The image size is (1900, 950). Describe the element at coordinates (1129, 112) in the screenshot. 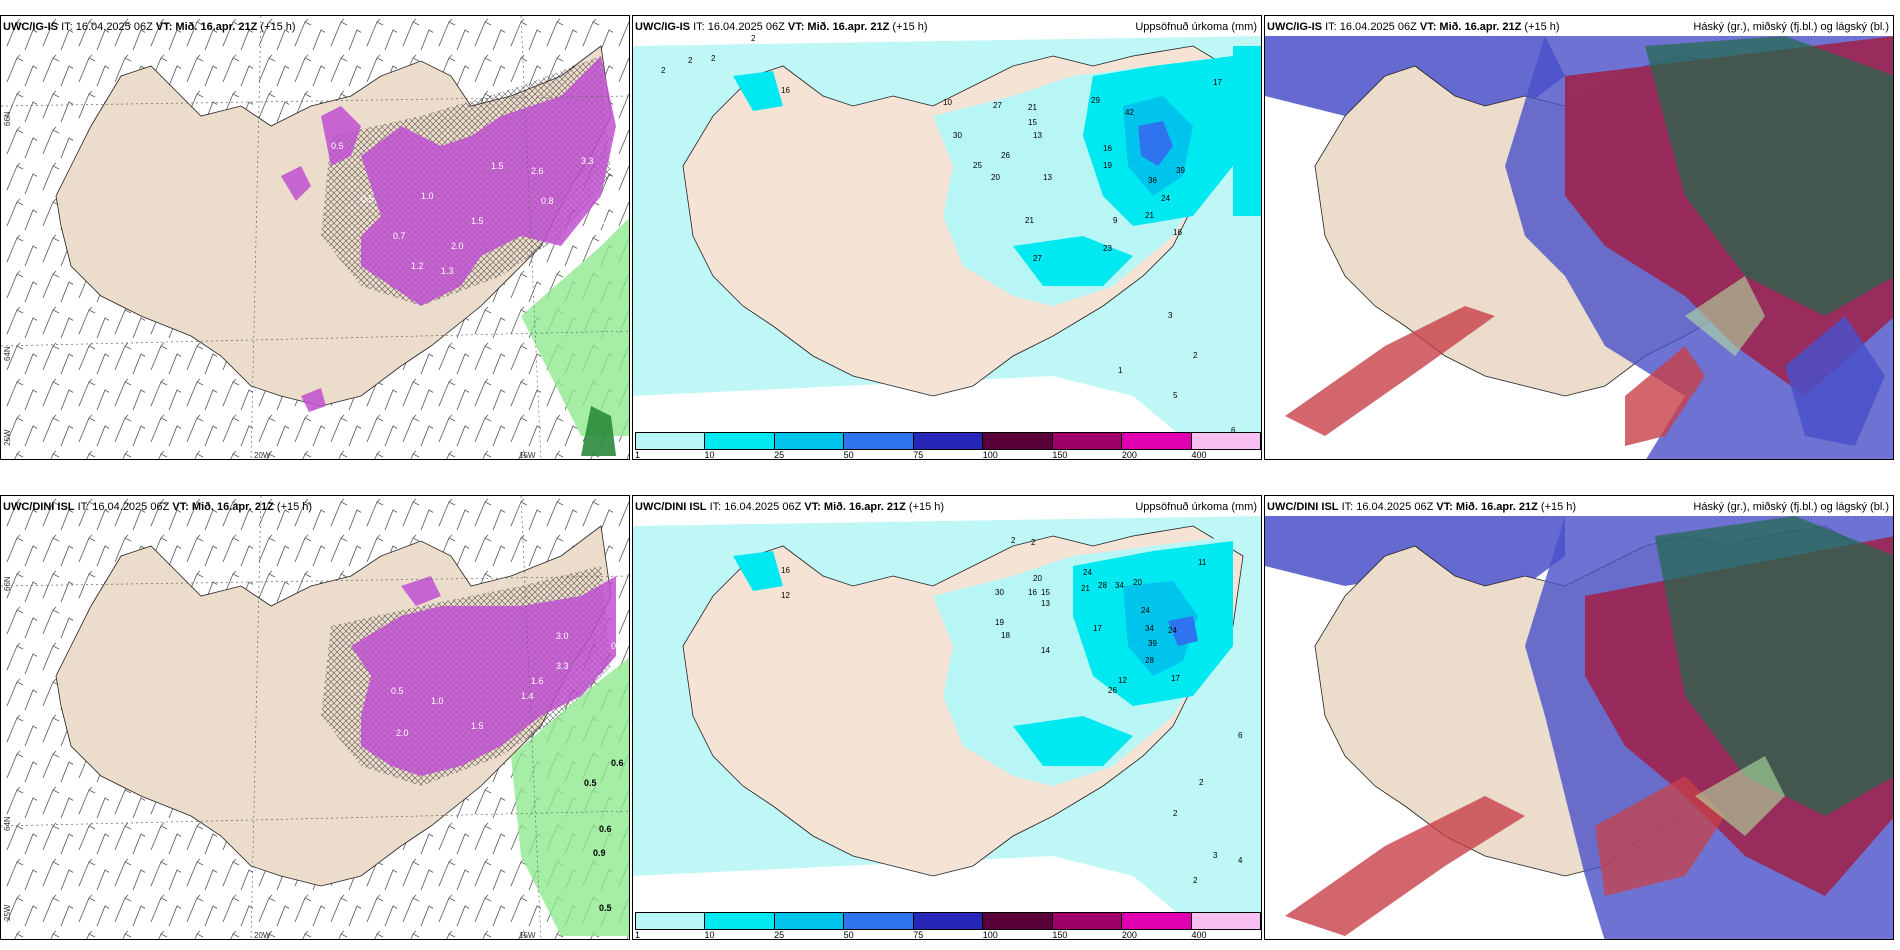

I see `precip-value: 42` at that location.